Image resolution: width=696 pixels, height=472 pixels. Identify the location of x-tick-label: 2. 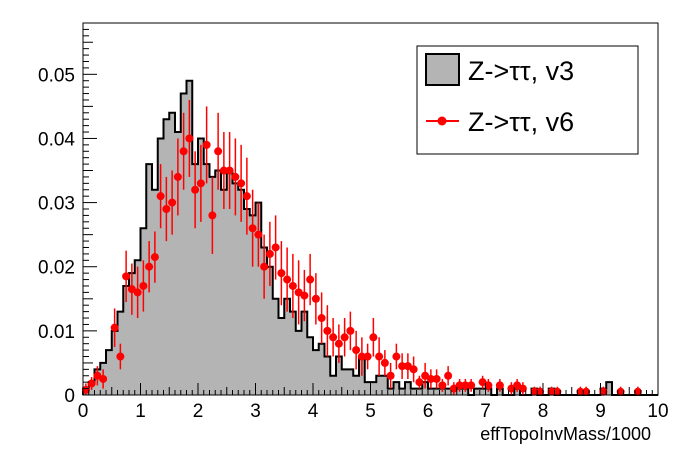
(198, 411).